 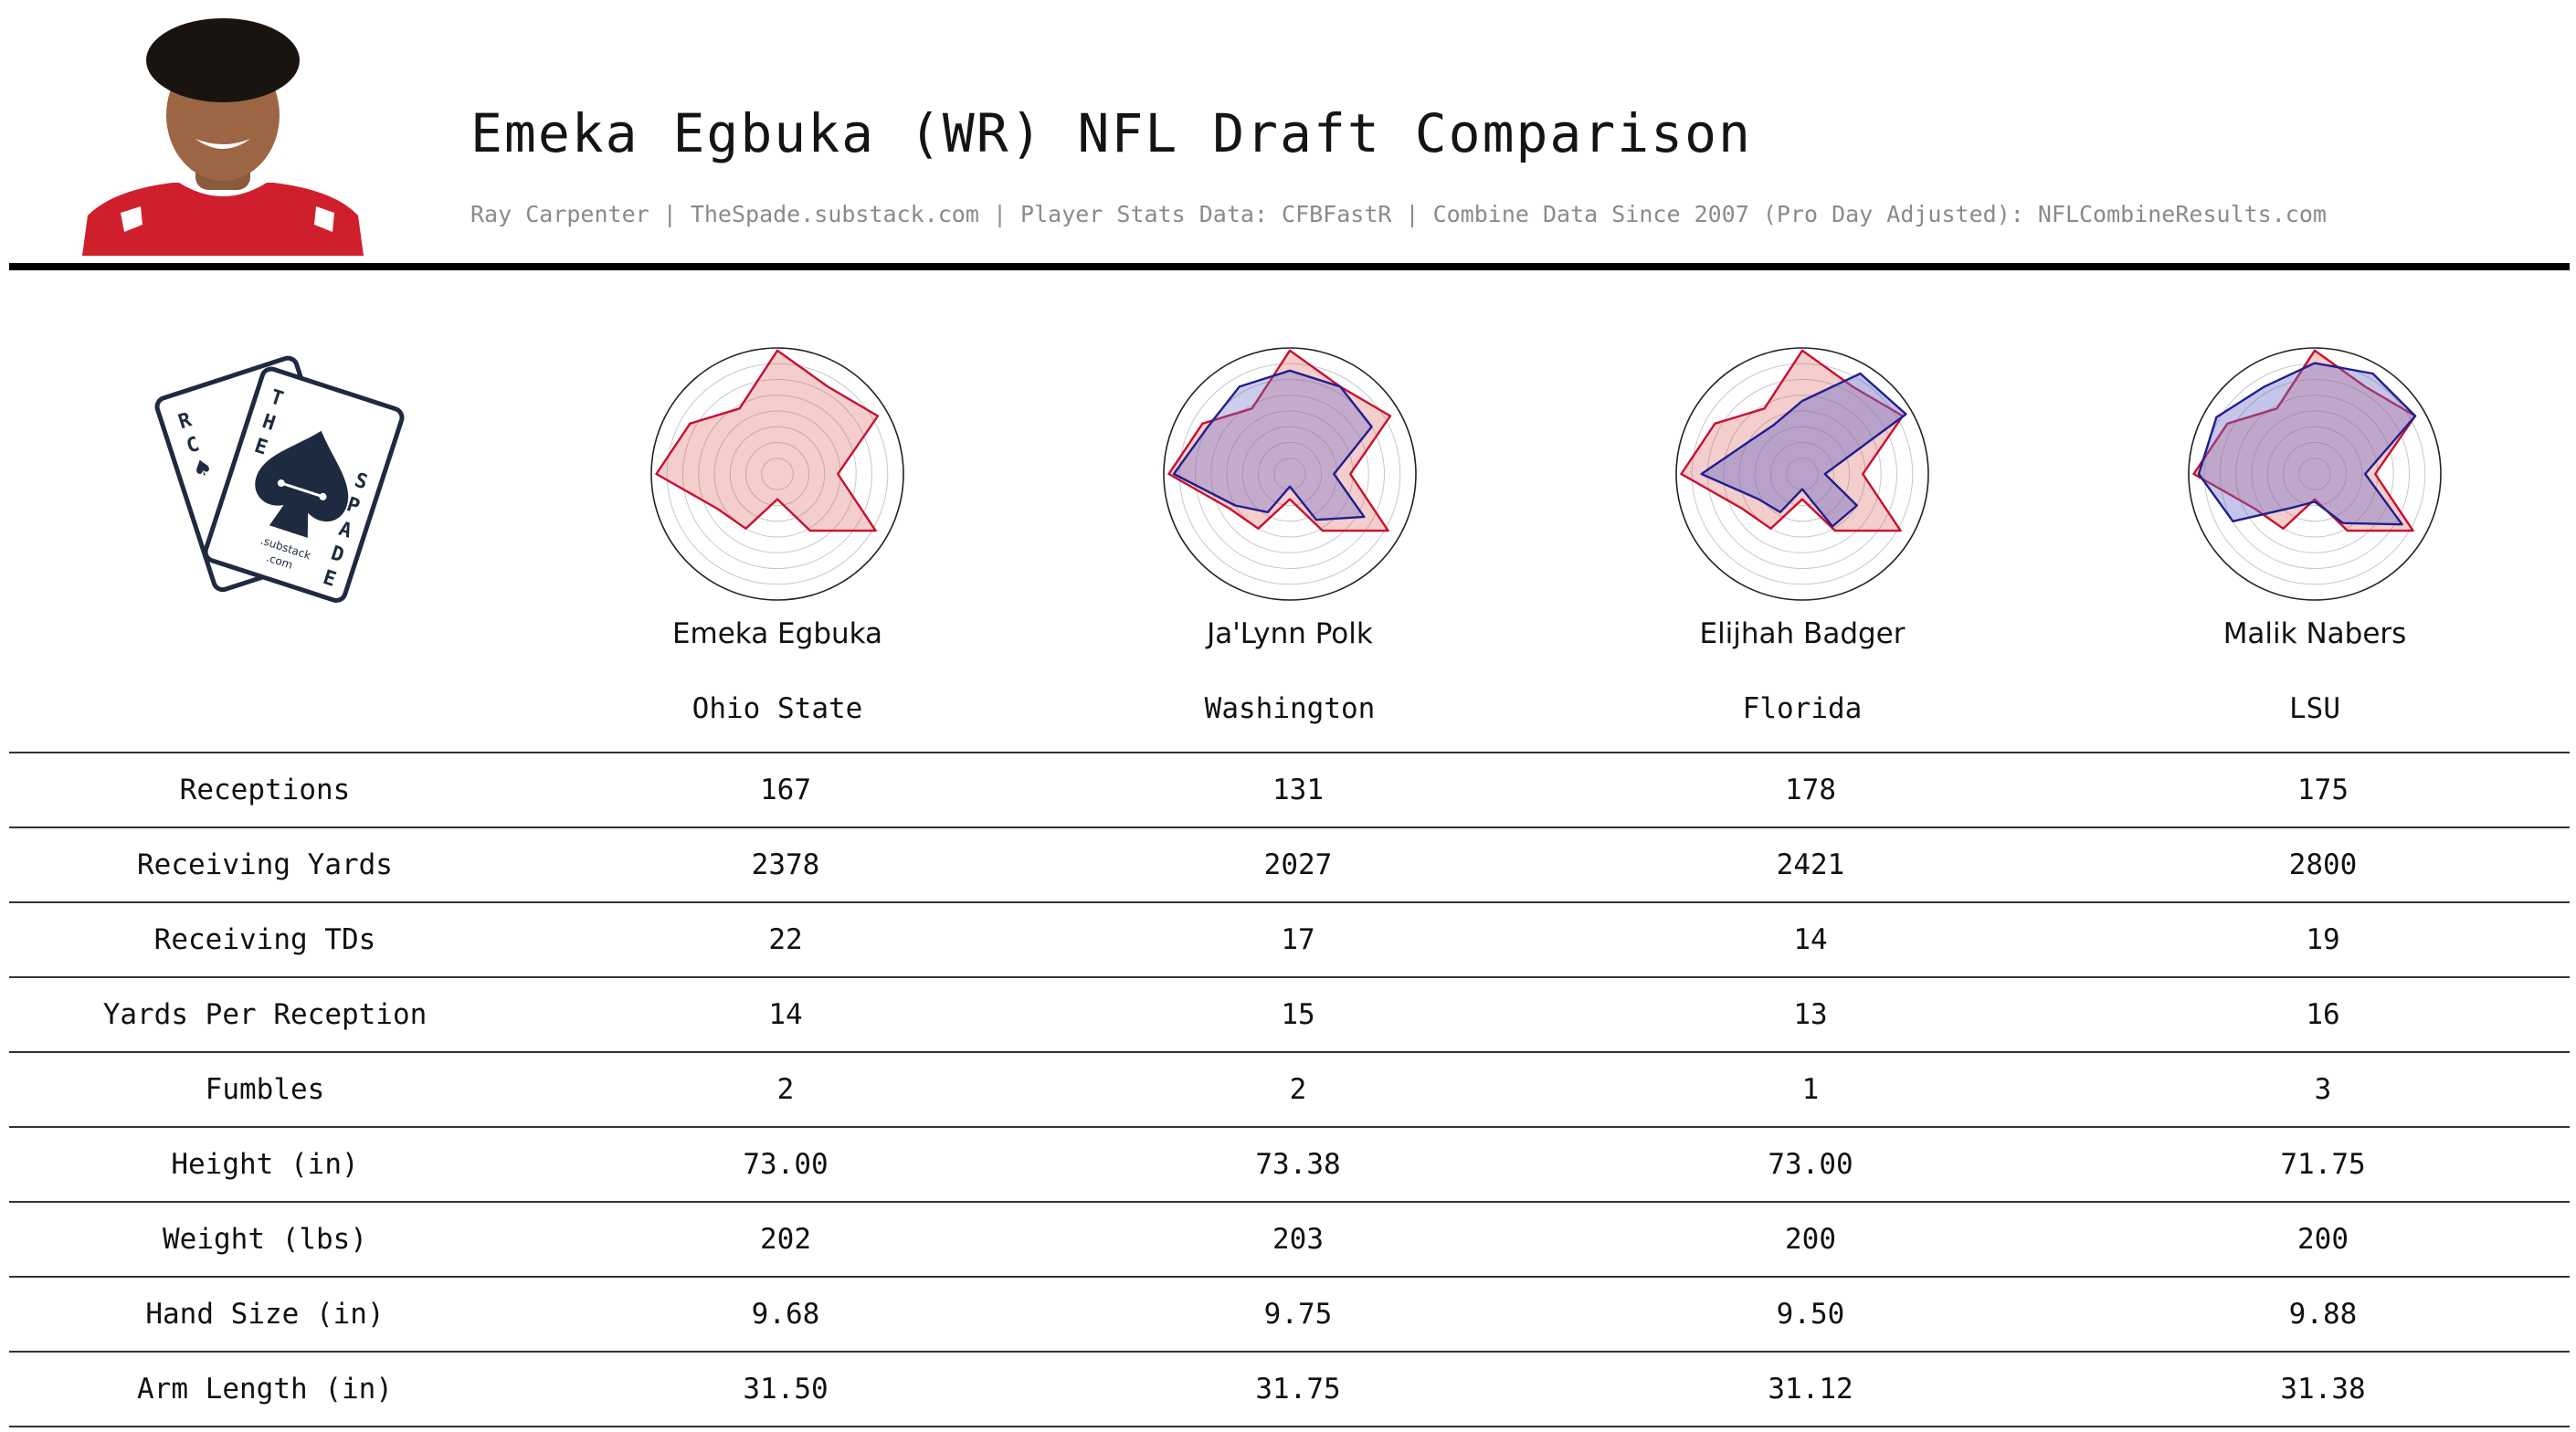 What do you see at coordinates (2323, 790) in the screenshot?
I see `table-cell: 175` at bounding box center [2323, 790].